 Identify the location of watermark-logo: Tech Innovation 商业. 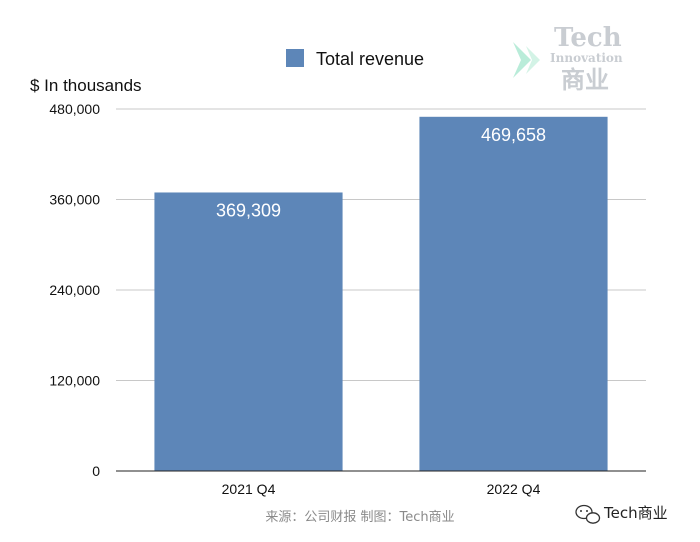
(568, 58).